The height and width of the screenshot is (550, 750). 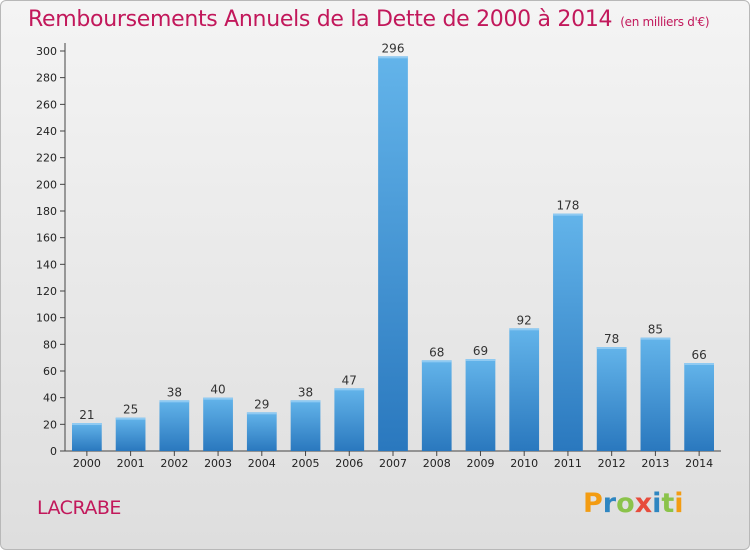 What do you see at coordinates (174, 463) in the screenshot?
I see `x-tick-label: 2002` at bounding box center [174, 463].